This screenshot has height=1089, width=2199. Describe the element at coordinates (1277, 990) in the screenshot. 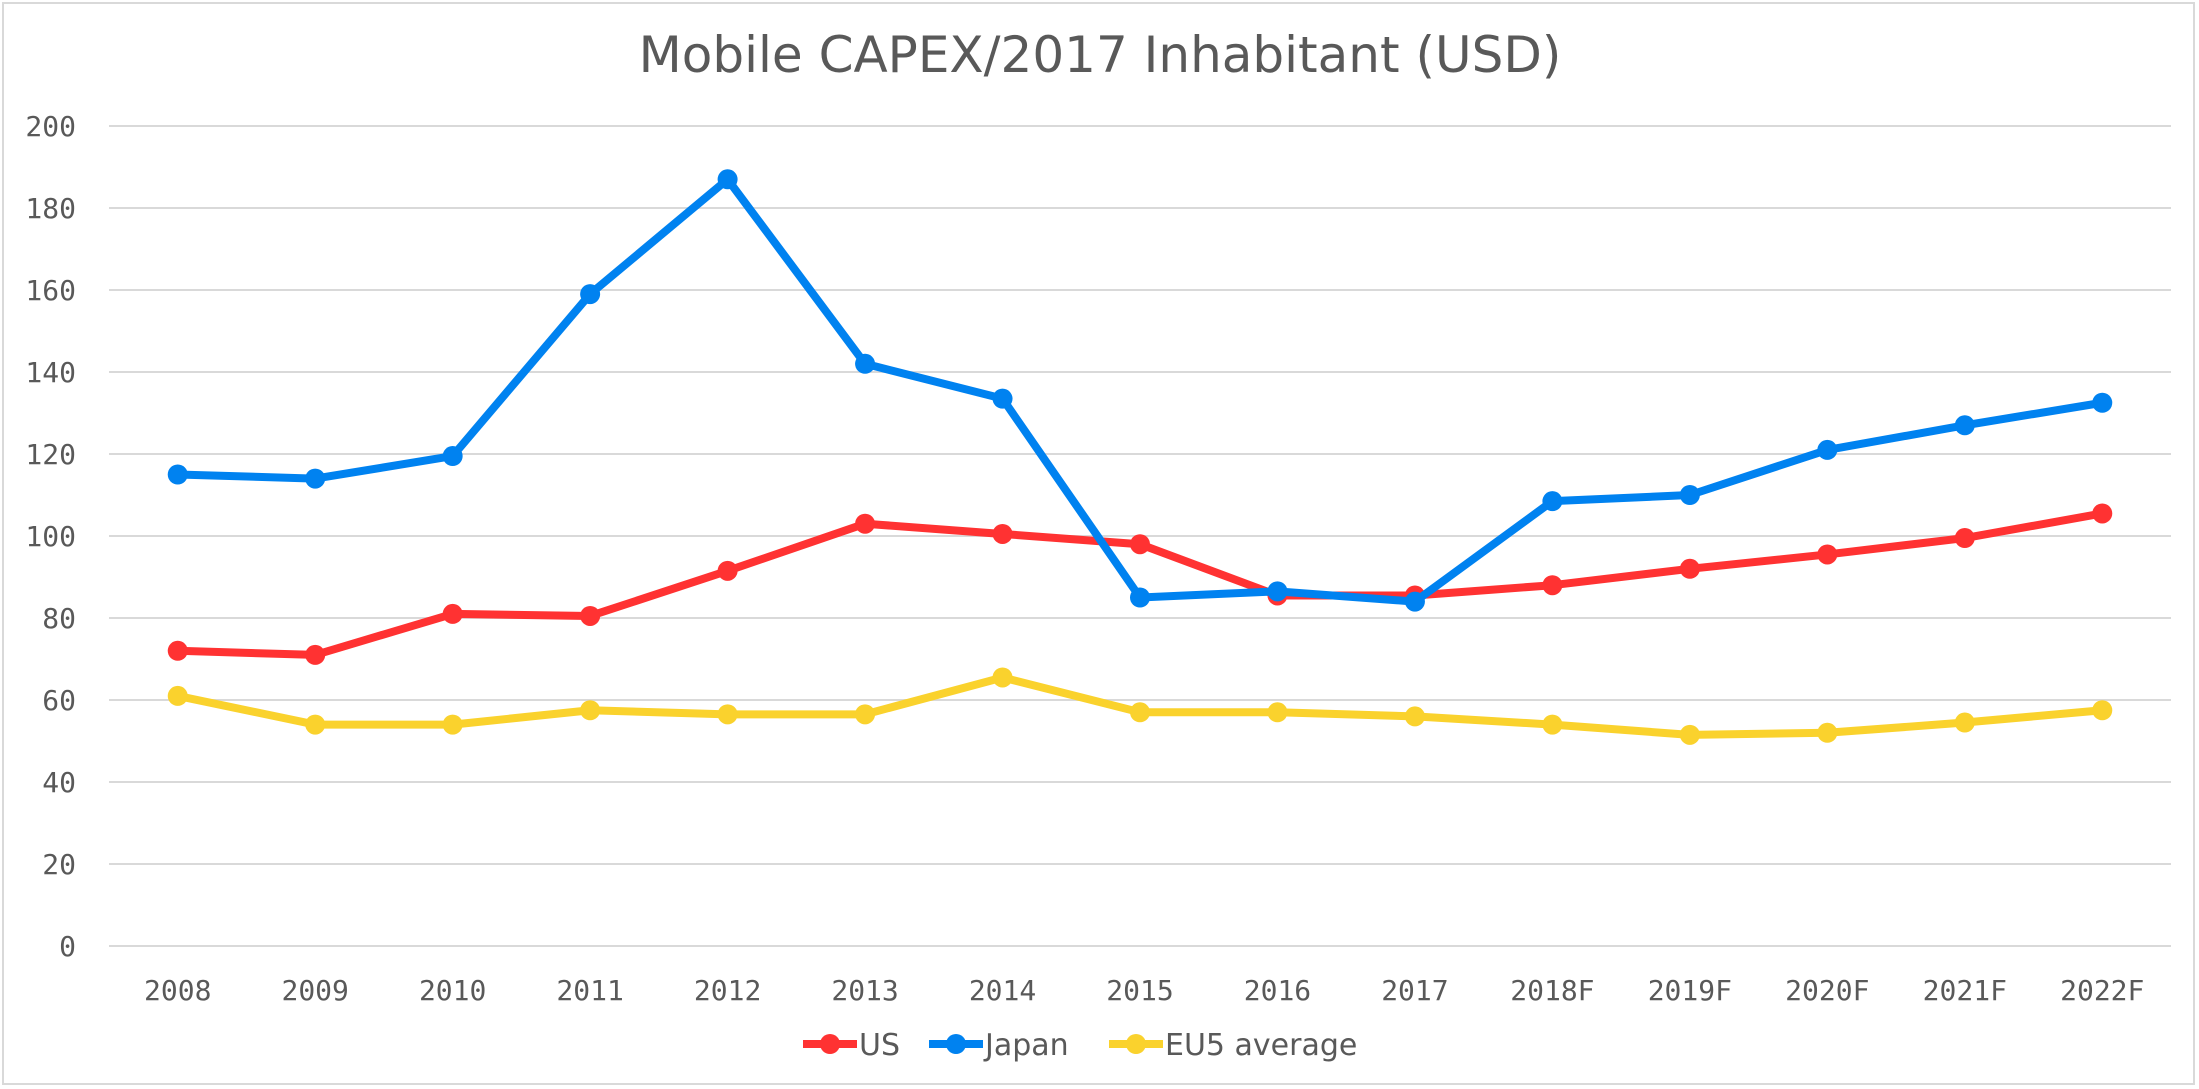

I see `x-tick-label: 2016` at that location.